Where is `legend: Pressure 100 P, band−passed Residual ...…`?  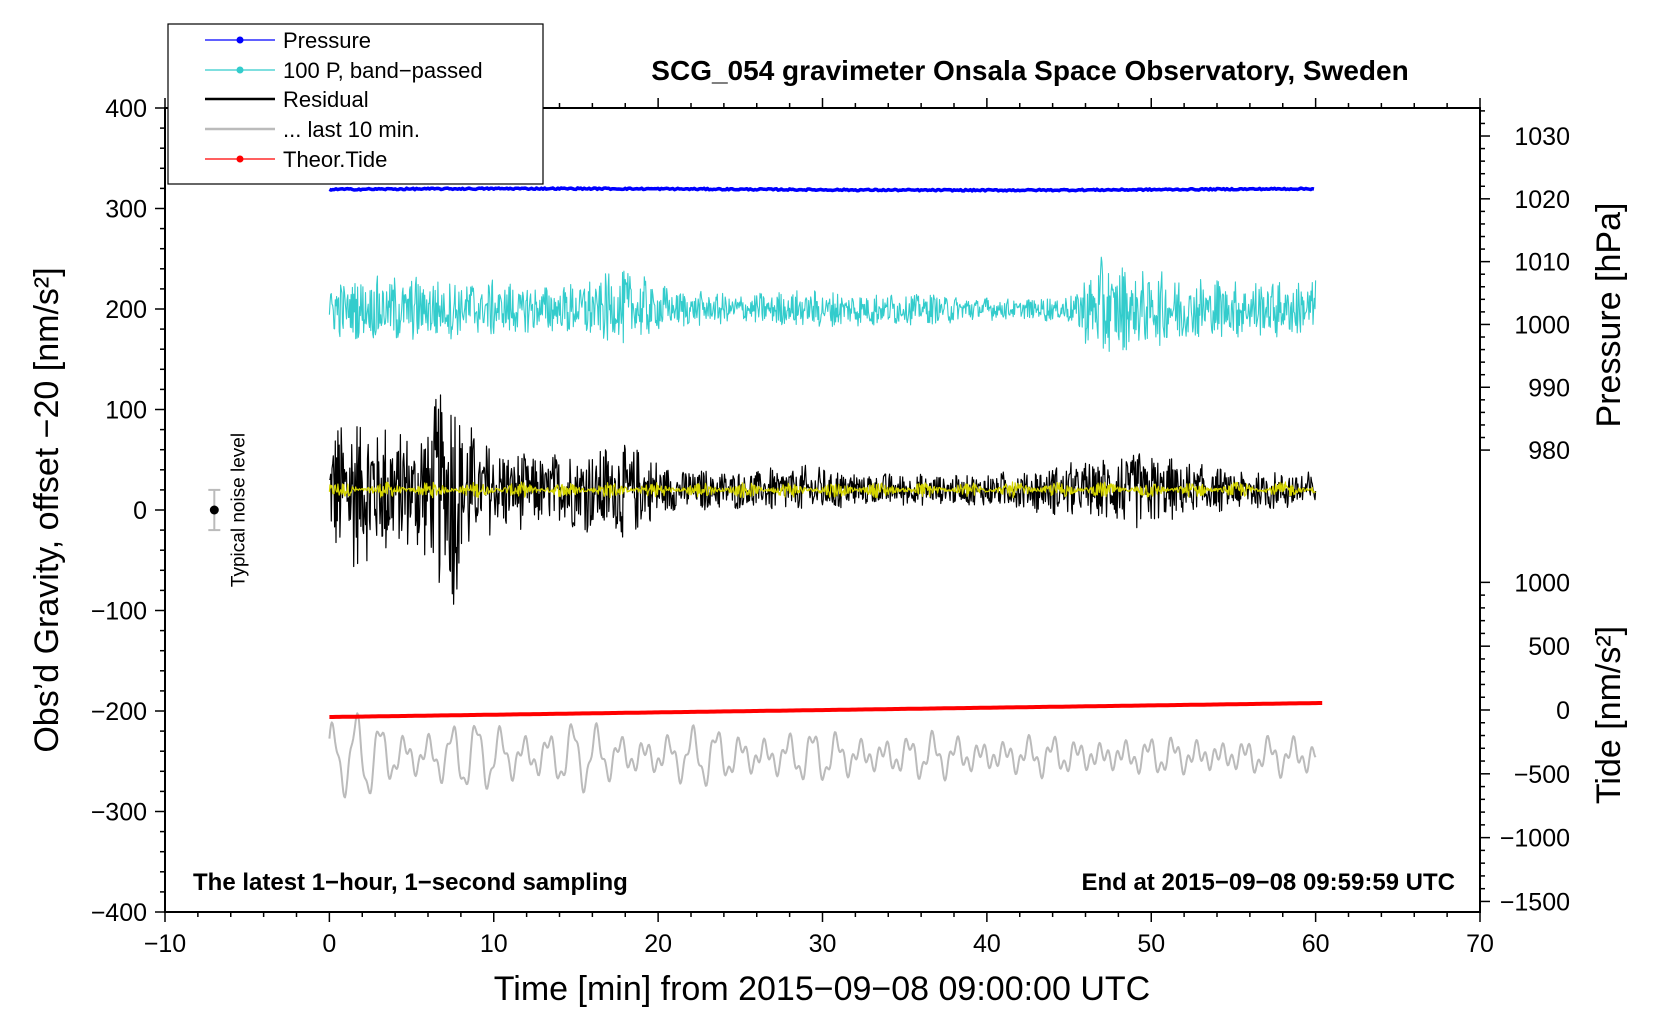
legend: Pressure 100 P, band−passed Residual ...… is located at coordinates (355, 104).